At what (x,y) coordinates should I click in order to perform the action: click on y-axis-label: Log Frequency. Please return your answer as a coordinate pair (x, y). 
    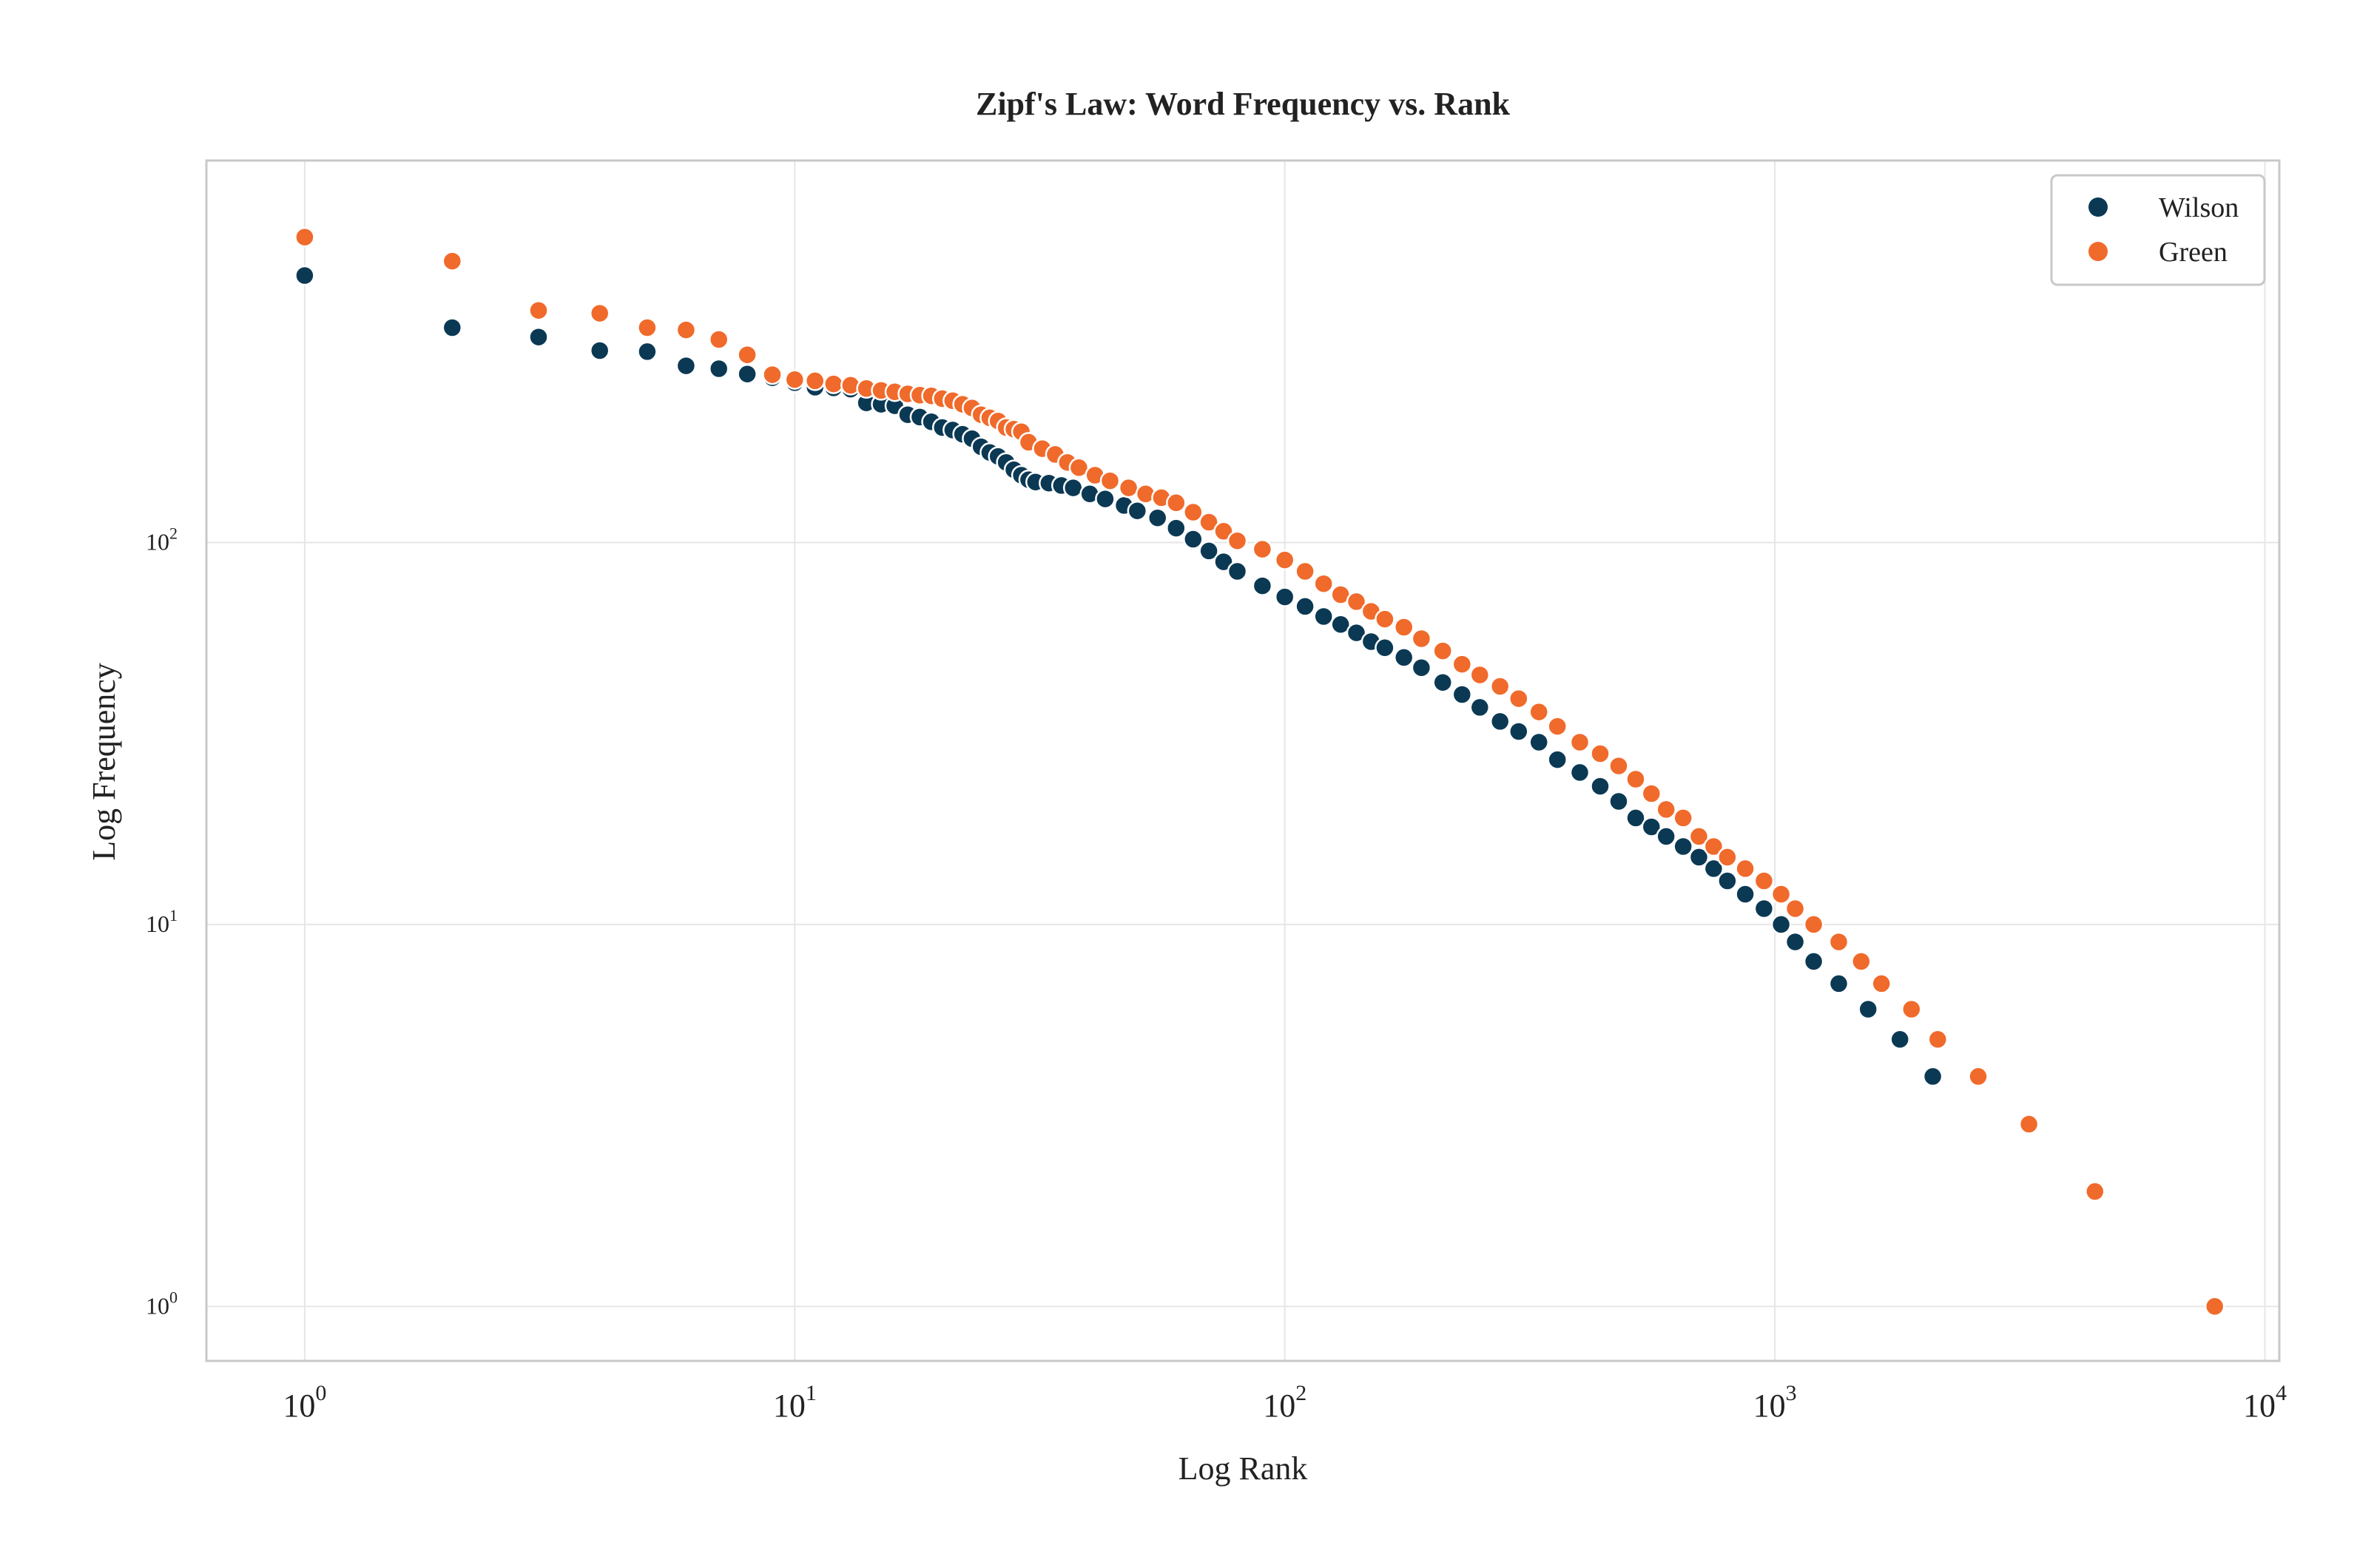
    Looking at the image, I should click on (104, 762).